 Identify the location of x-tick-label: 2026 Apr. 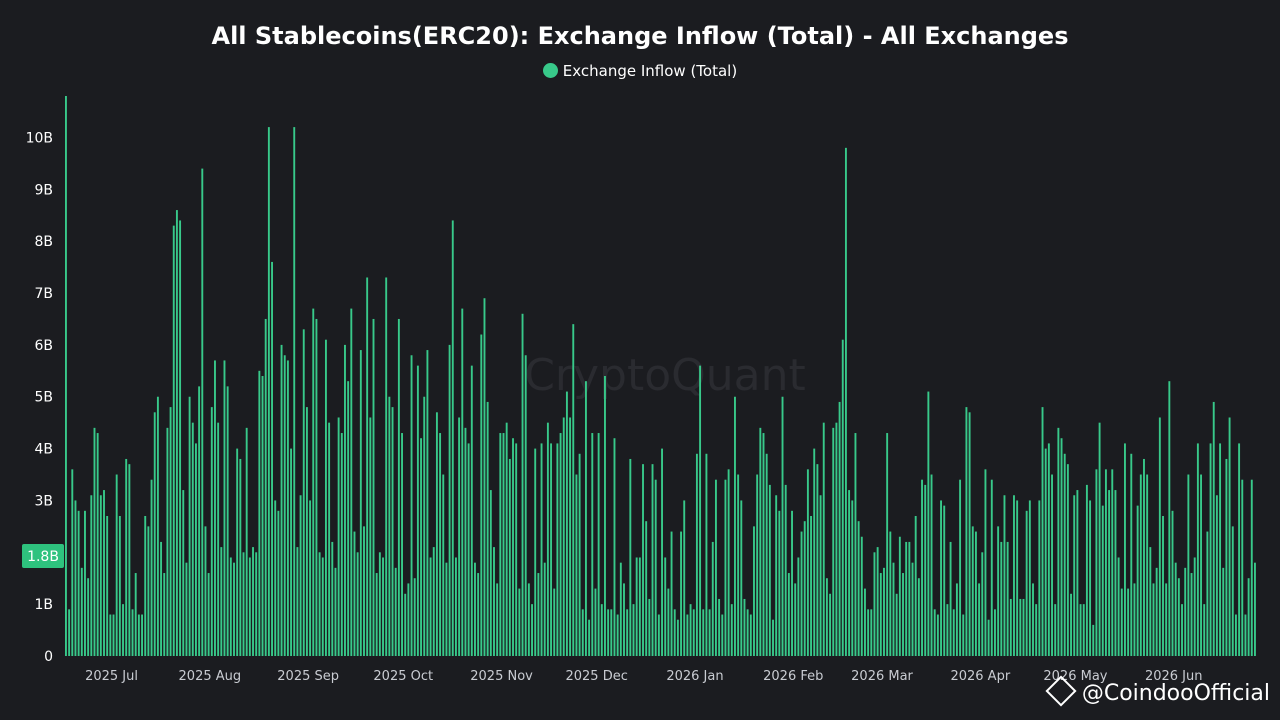
(980, 676).